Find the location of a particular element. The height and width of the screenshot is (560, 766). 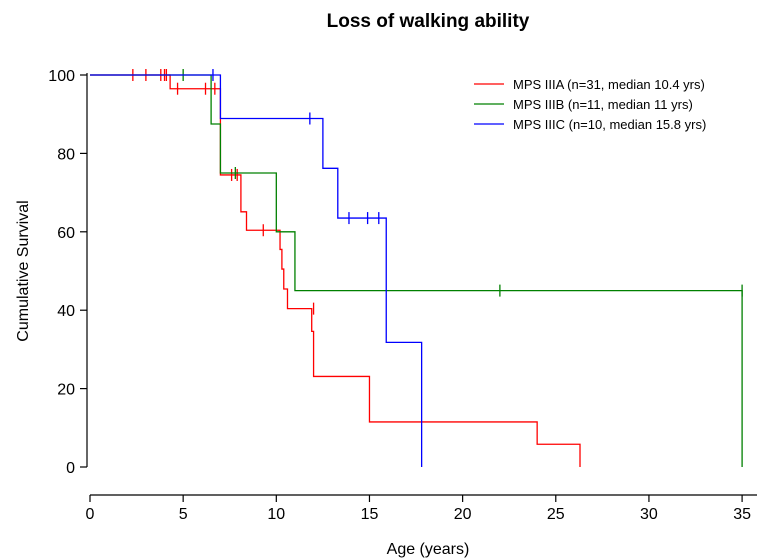

x-tick-label: 30 is located at coordinates (649, 514).